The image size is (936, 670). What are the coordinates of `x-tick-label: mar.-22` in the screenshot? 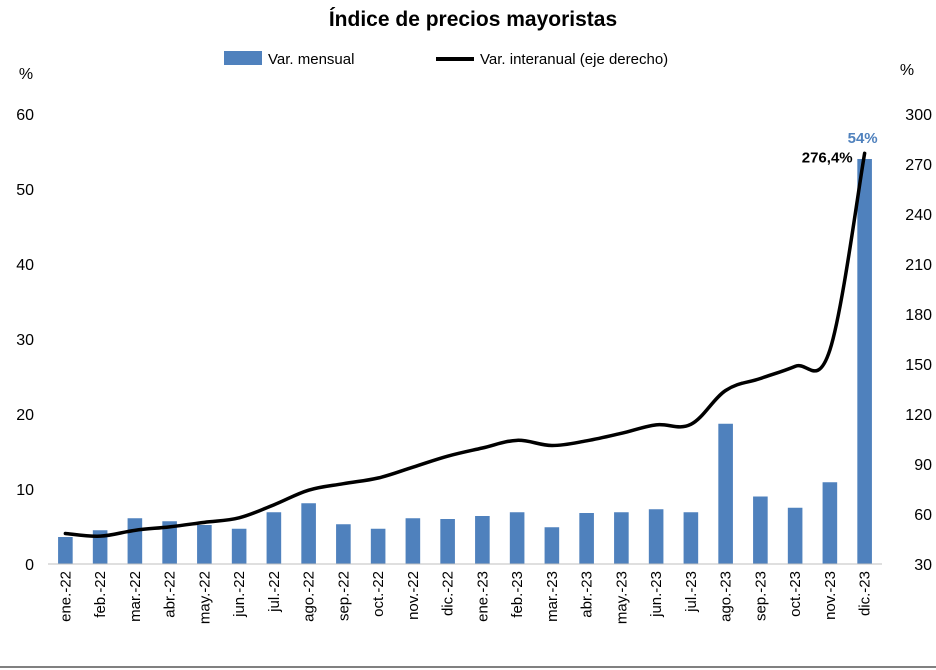 It's located at (135, 596).